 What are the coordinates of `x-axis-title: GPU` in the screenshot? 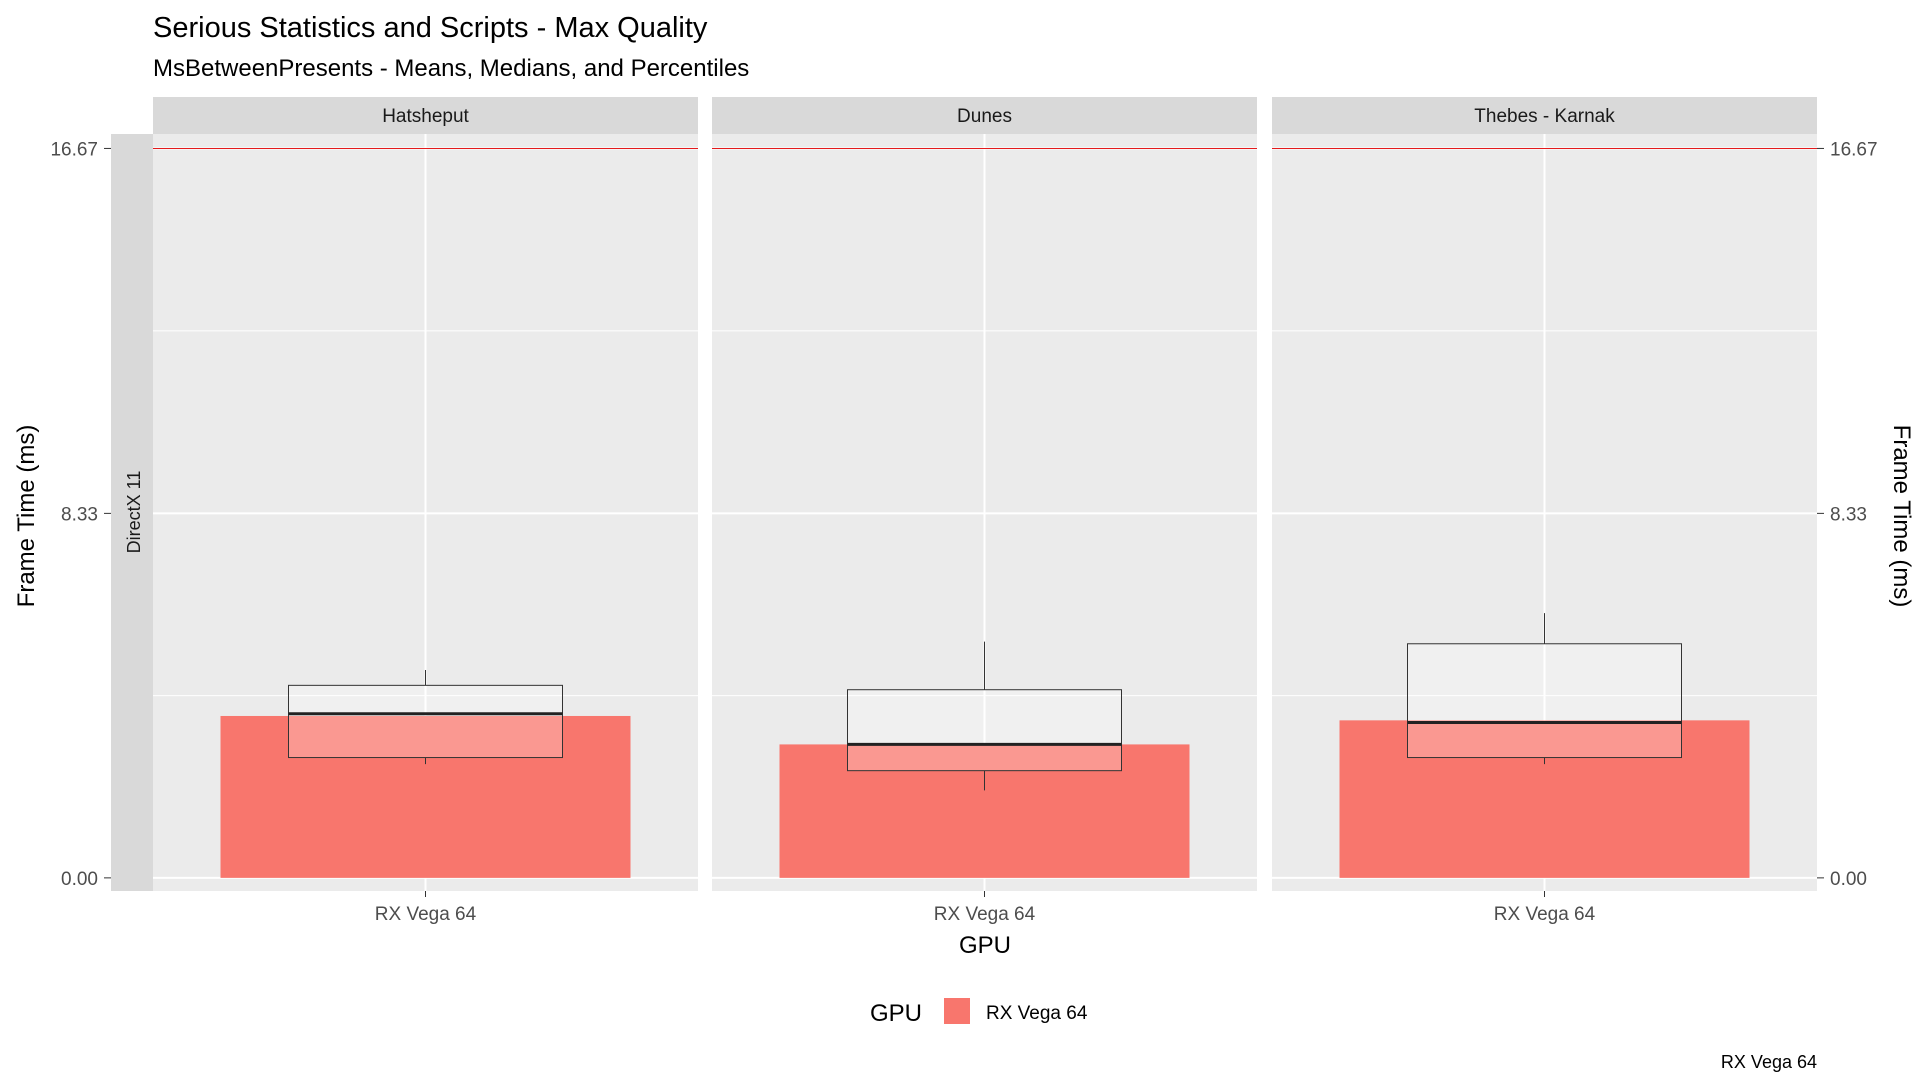 It's located at (985, 945).